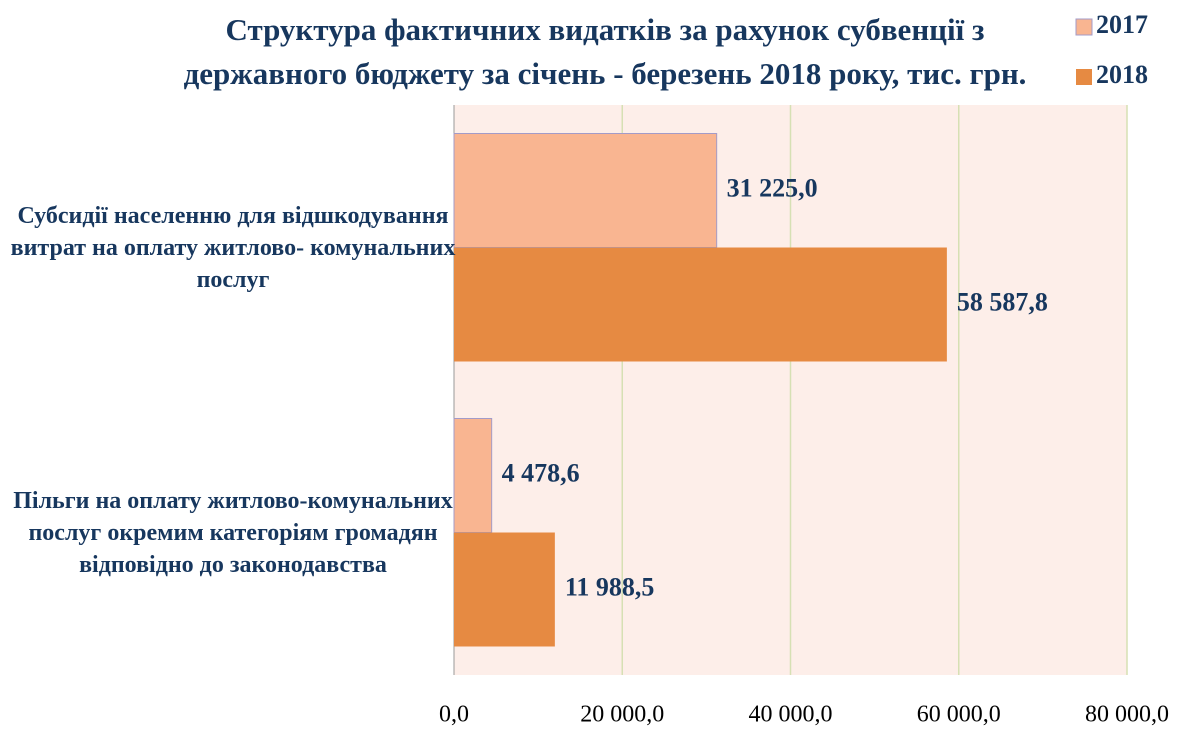 The image size is (1184, 729). What do you see at coordinates (1002, 301) in the screenshot?
I see `value-label: 58 587,8` at bounding box center [1002, 301].